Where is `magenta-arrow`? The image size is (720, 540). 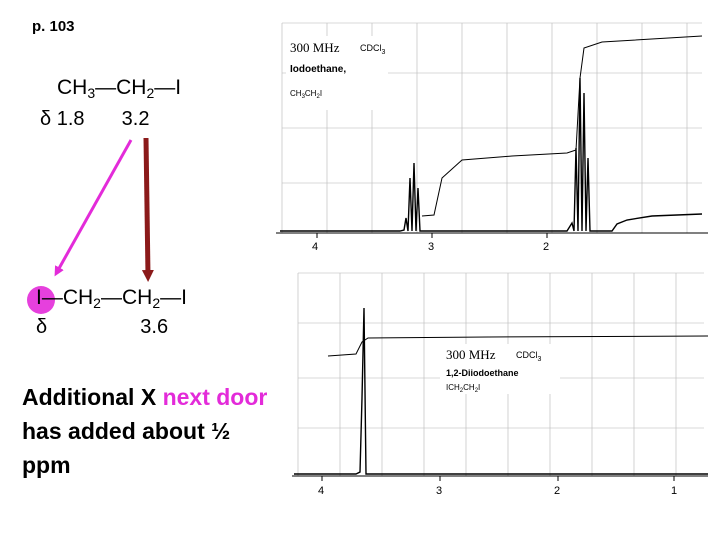
magenta-arrow is located at coordinates (93, 208).